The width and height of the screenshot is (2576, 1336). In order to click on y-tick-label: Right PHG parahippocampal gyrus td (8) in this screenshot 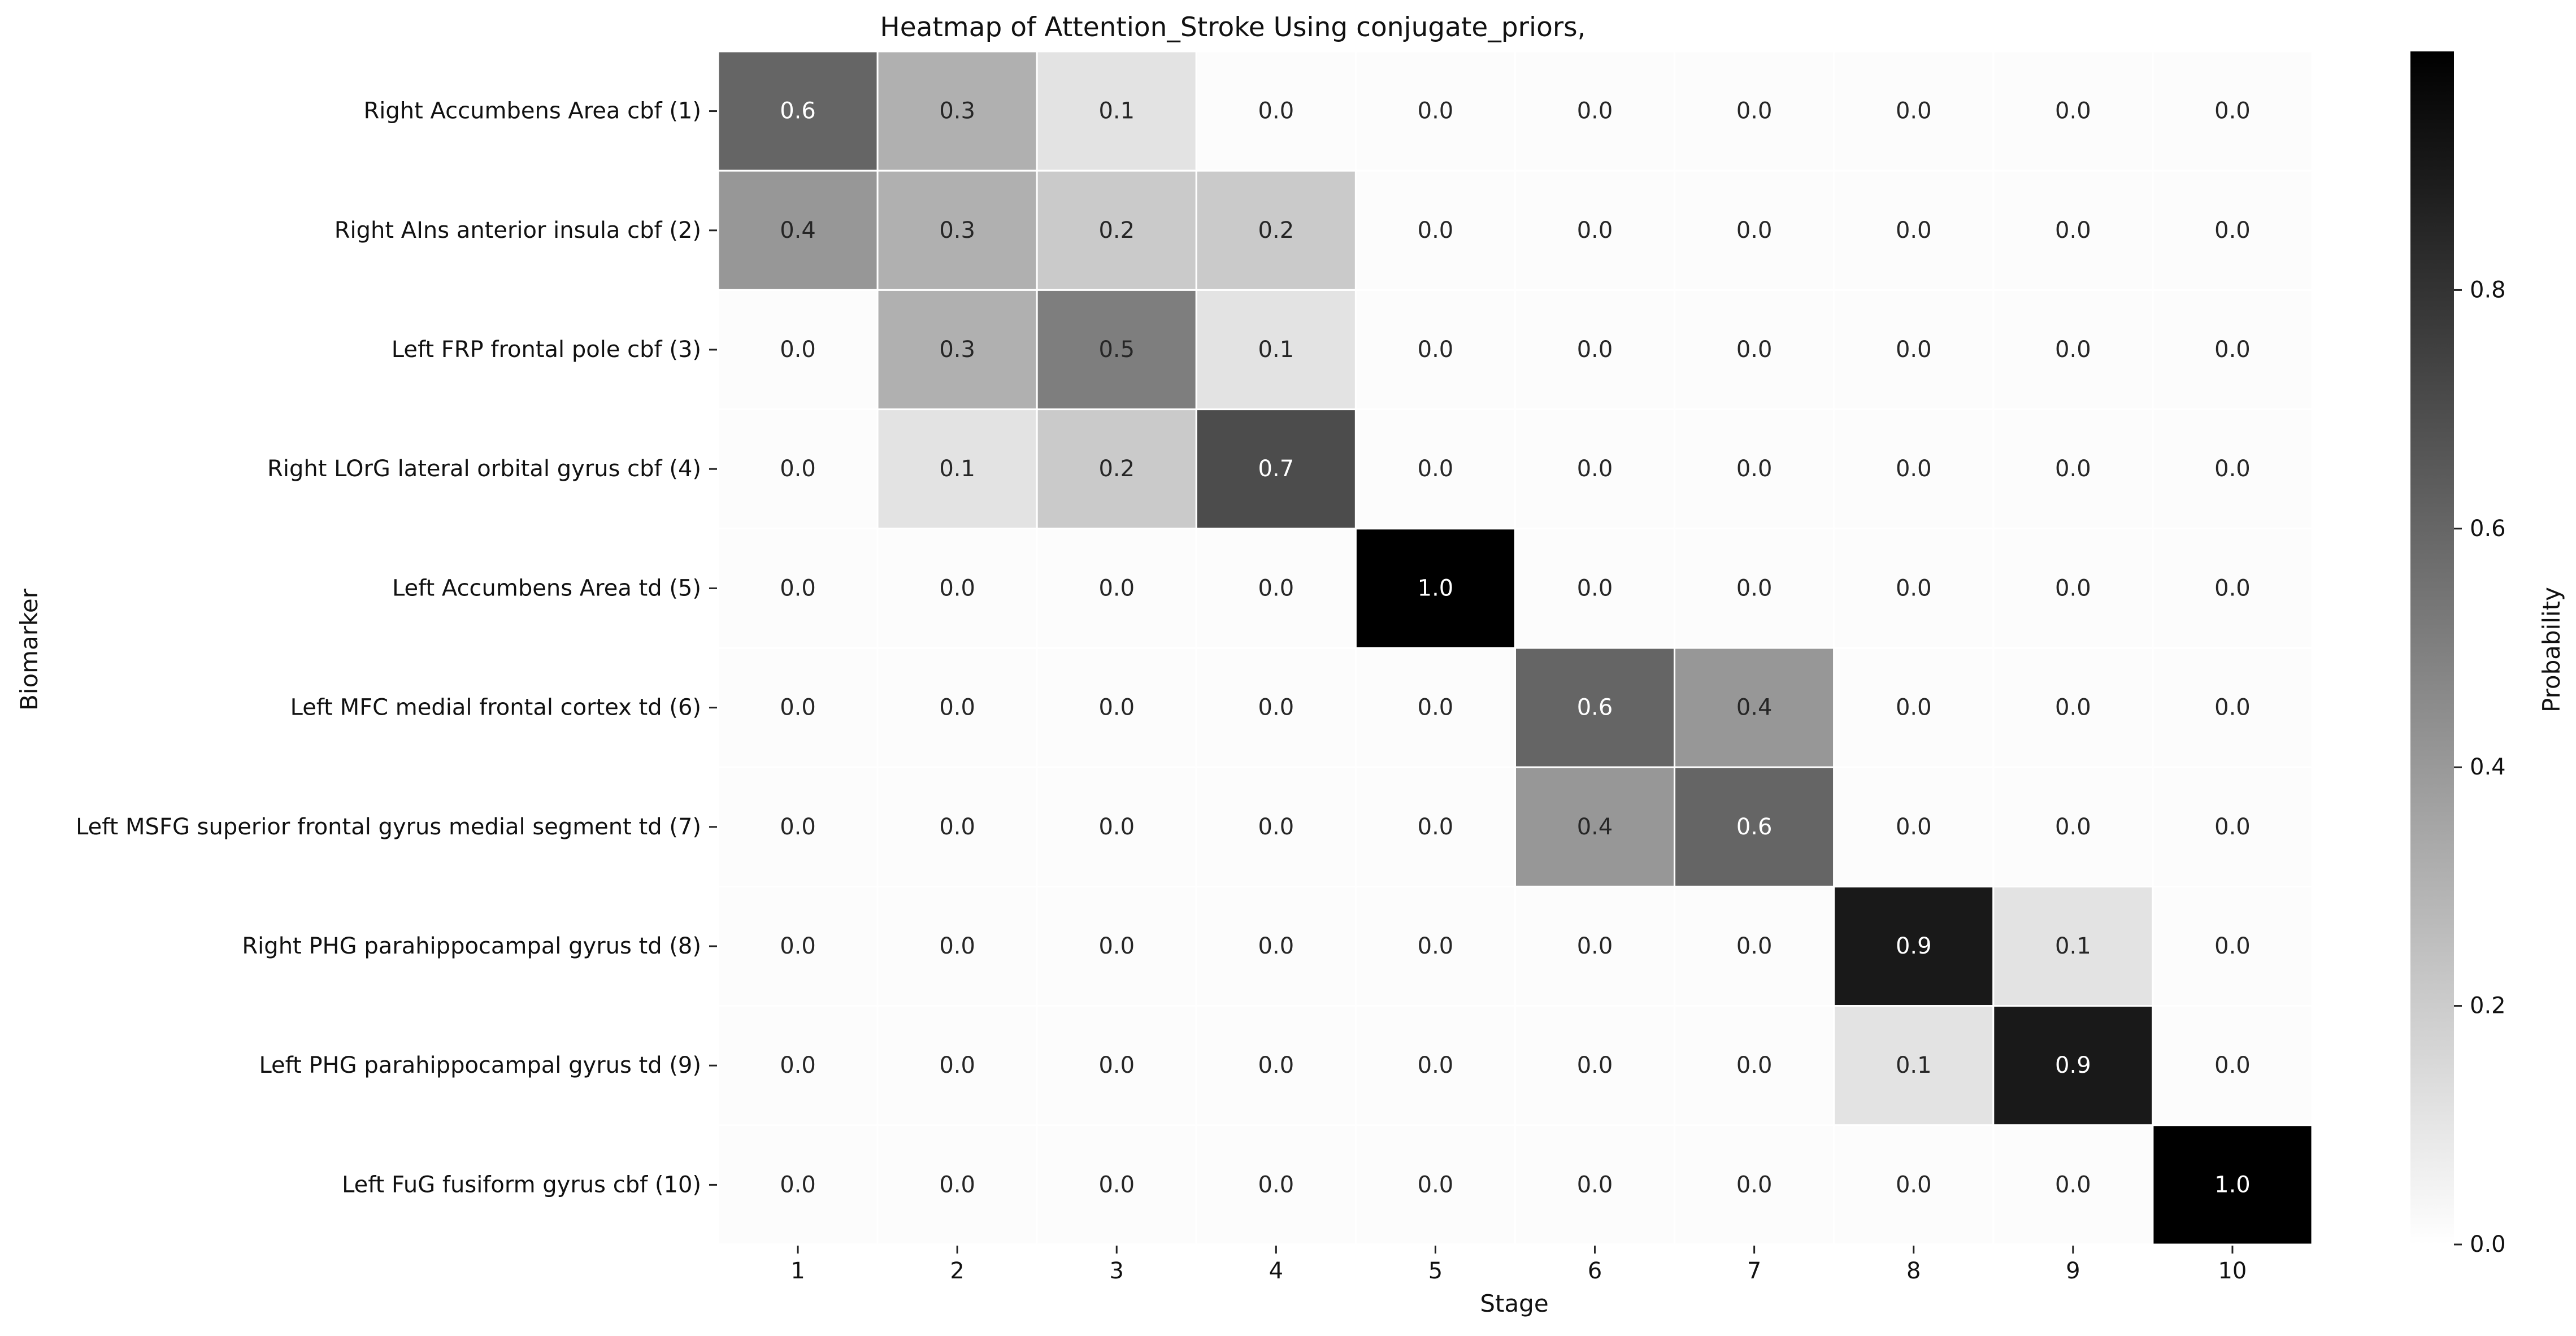, I will do `click(471, 946)`.